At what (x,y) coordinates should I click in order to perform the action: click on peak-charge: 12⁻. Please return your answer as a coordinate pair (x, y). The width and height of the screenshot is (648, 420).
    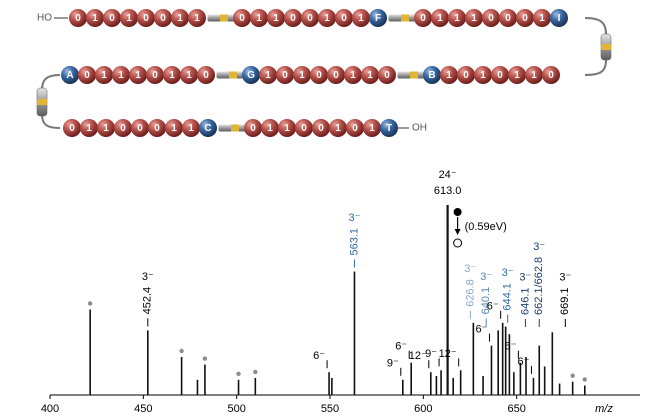
    Looking at the image, I should click on (418, 356).